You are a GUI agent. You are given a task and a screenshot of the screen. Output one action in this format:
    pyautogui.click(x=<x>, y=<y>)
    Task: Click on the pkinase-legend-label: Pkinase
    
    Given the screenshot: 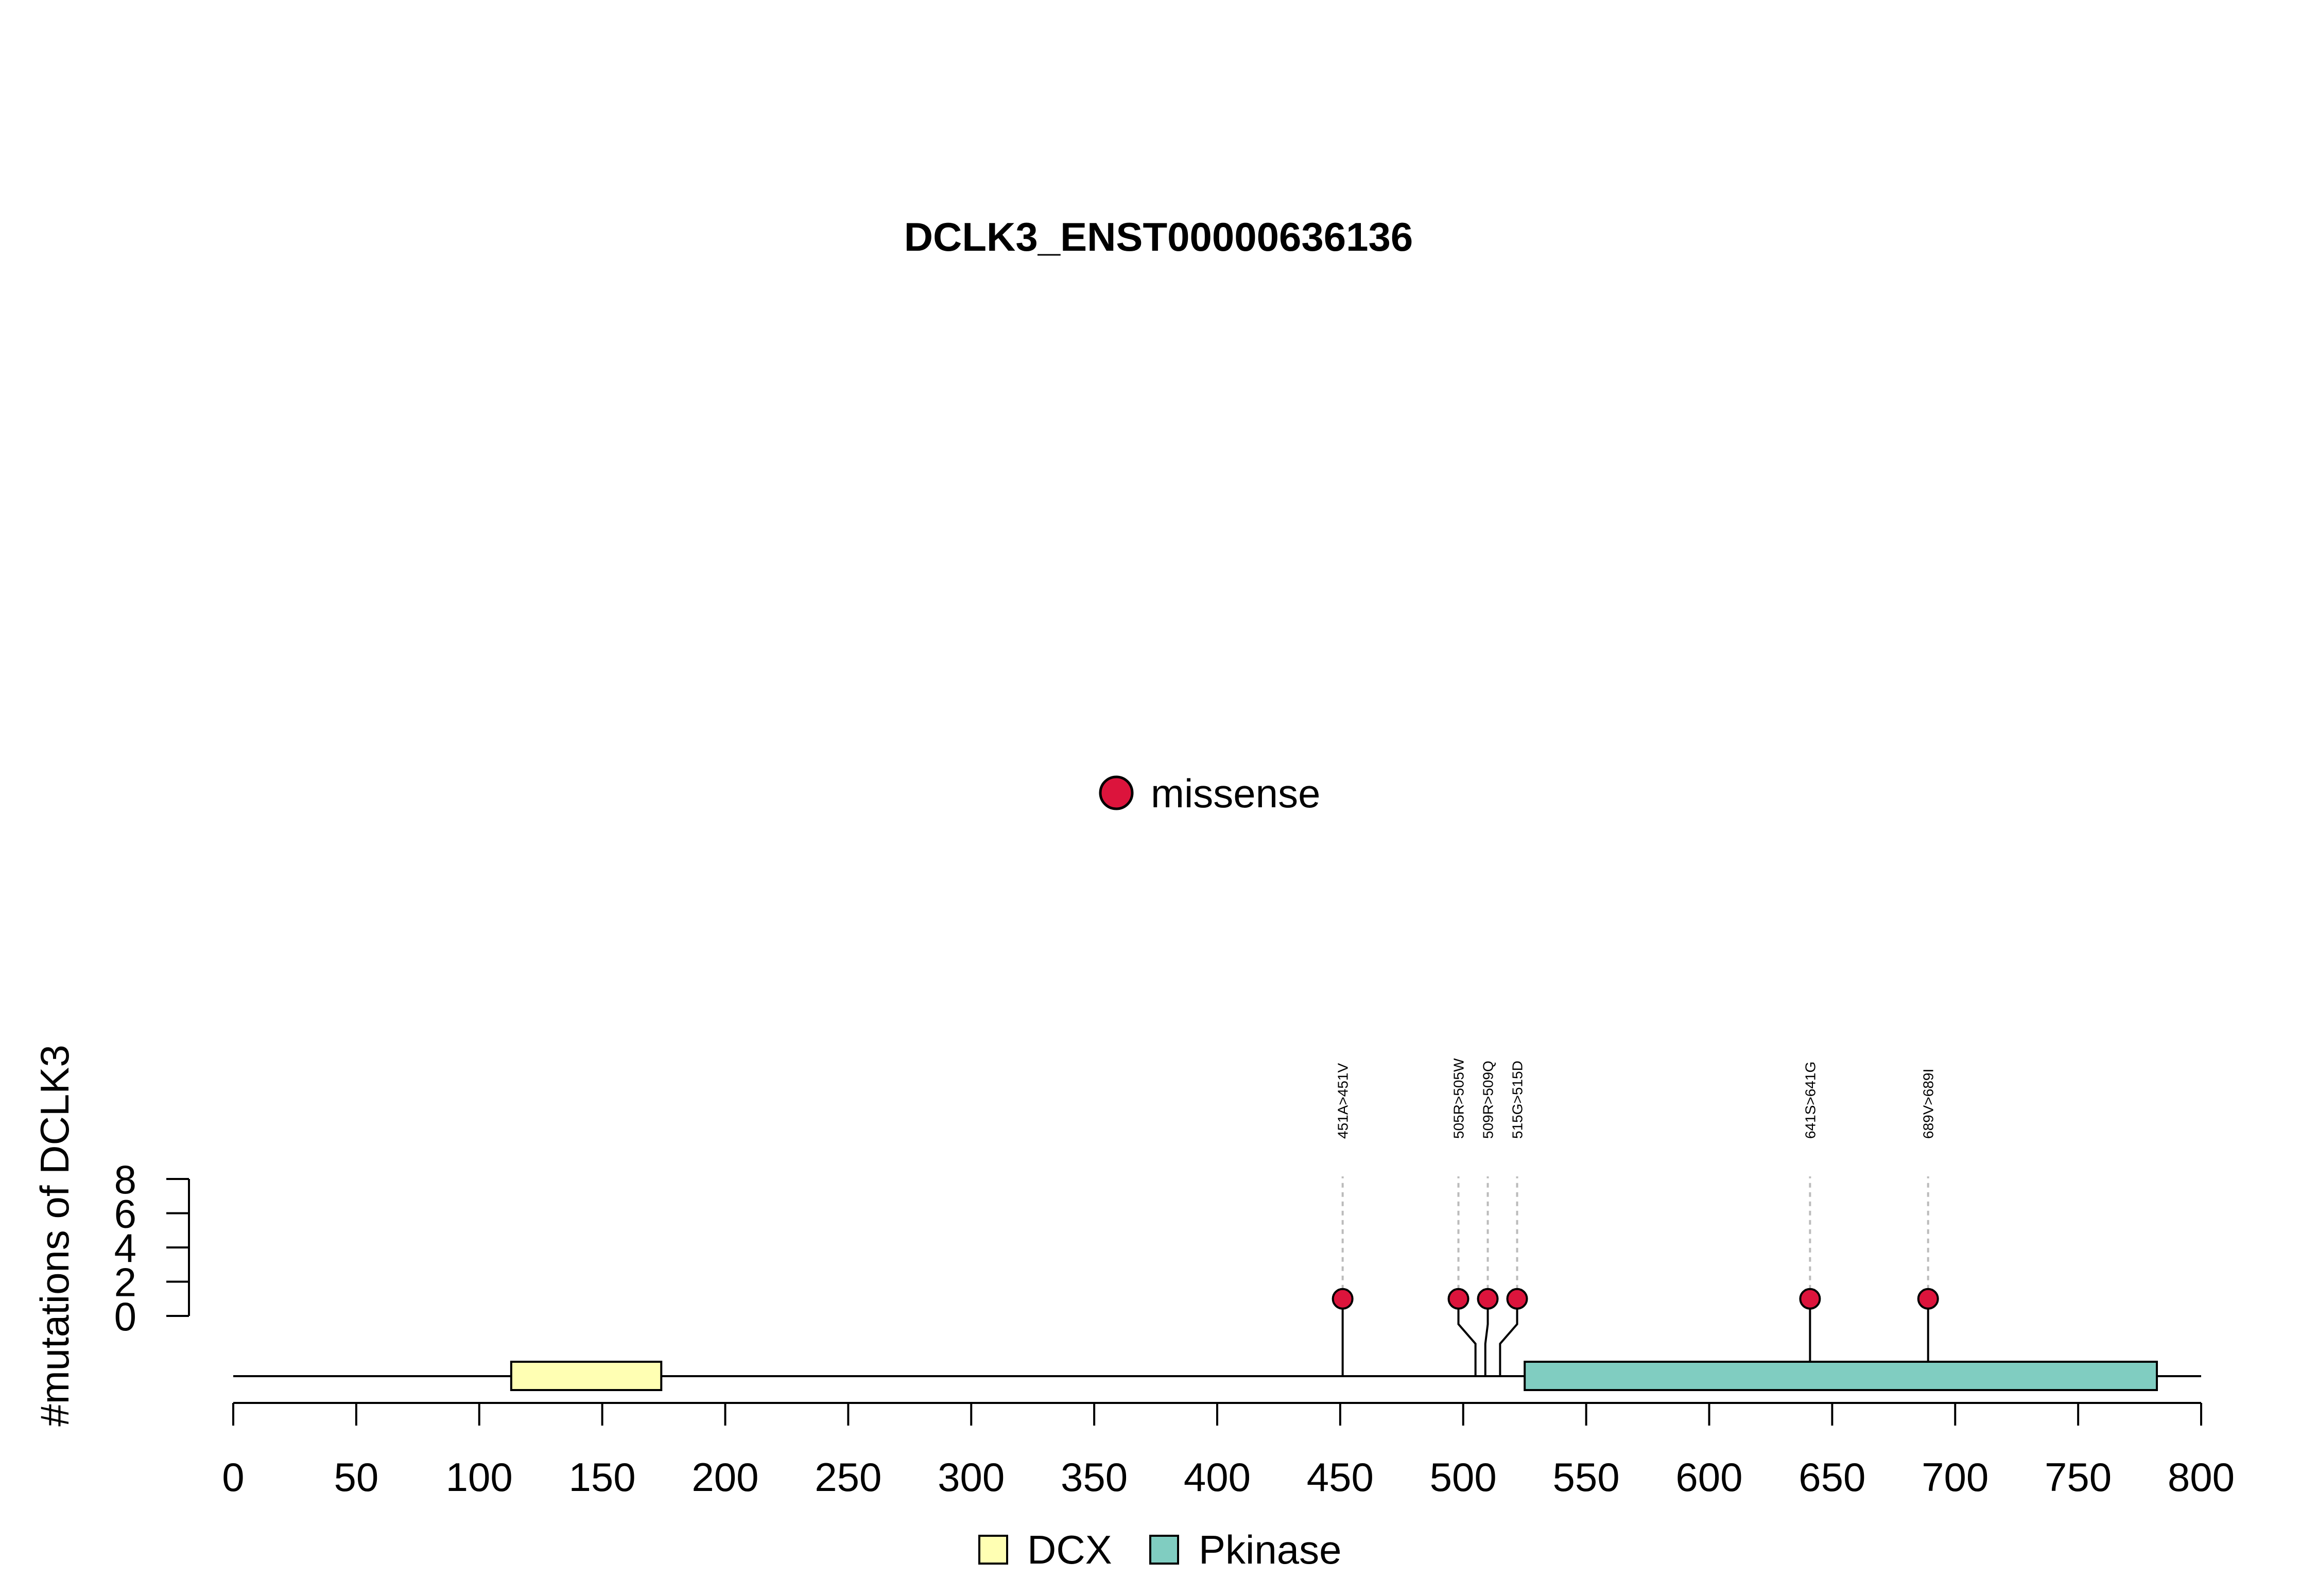 What is the action you would take?
    pyautogui.click(x=1270, y=1550)
    